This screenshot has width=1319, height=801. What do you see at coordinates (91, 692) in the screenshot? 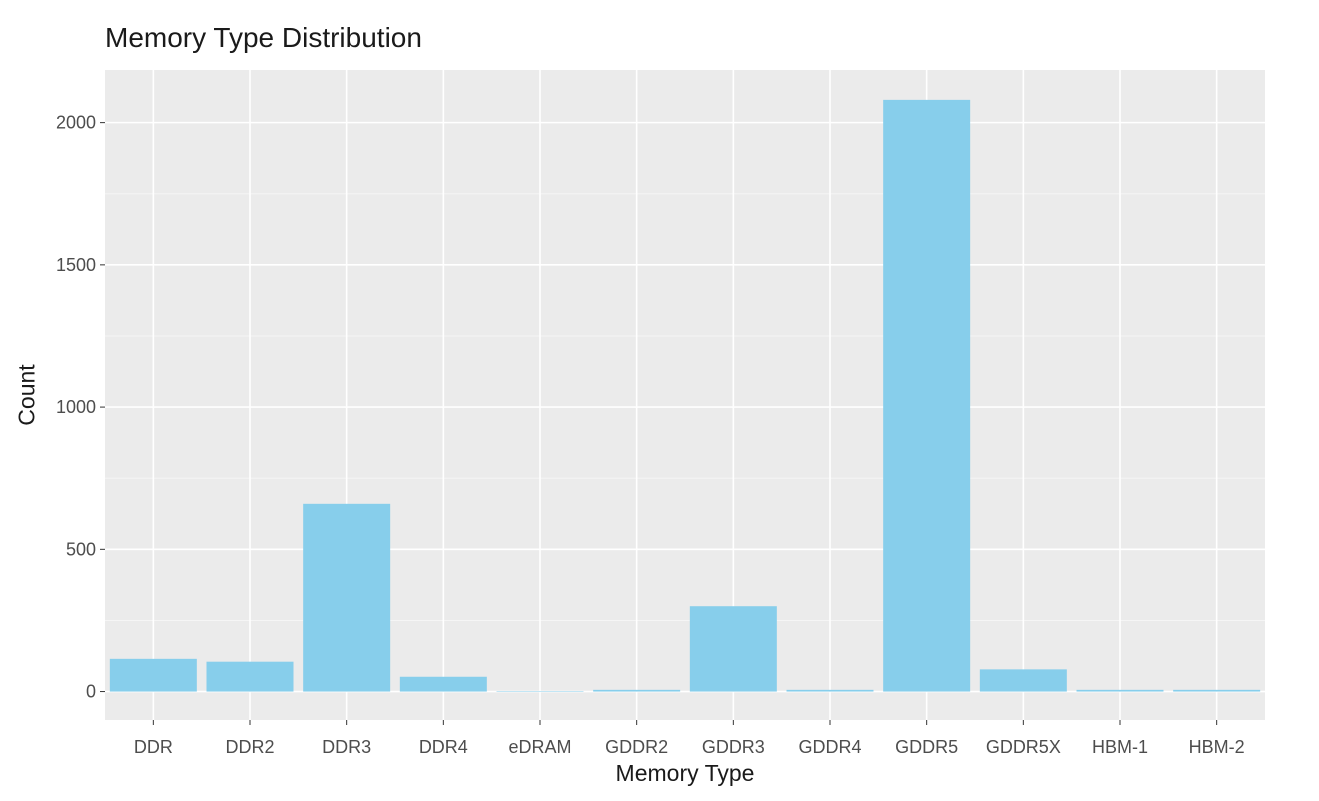
I see `y-tick-label: 0` at bounding box center [91, 692].